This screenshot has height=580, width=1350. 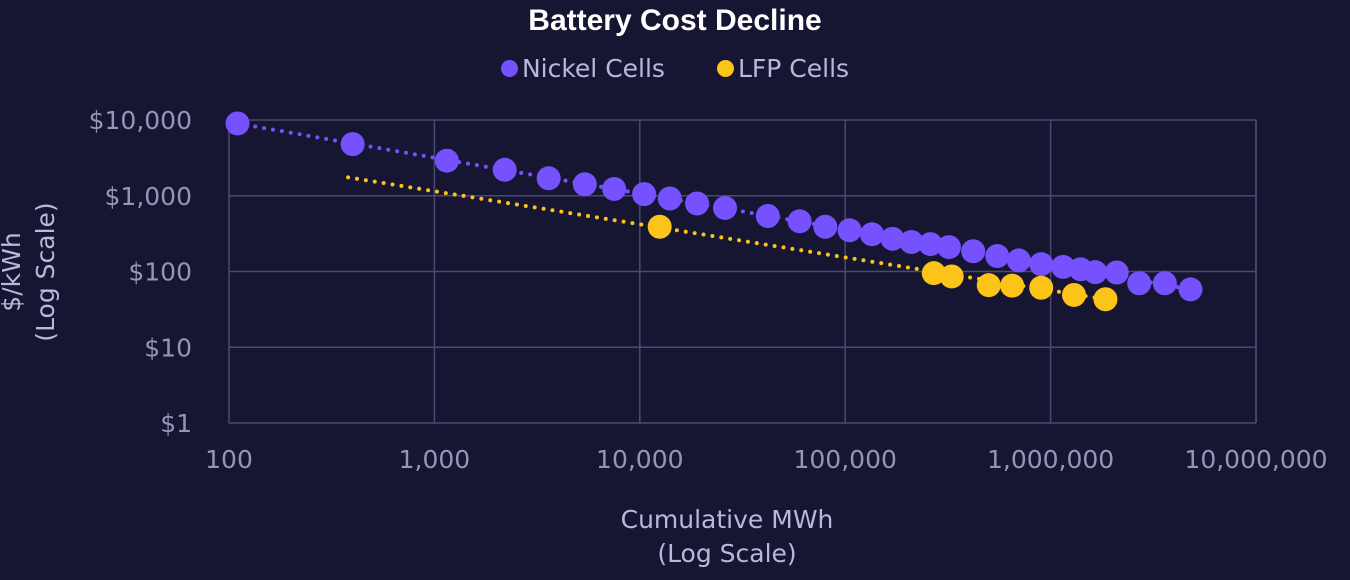 I want to click on x-tick-label: 10,000, so click(x=639, y=459).